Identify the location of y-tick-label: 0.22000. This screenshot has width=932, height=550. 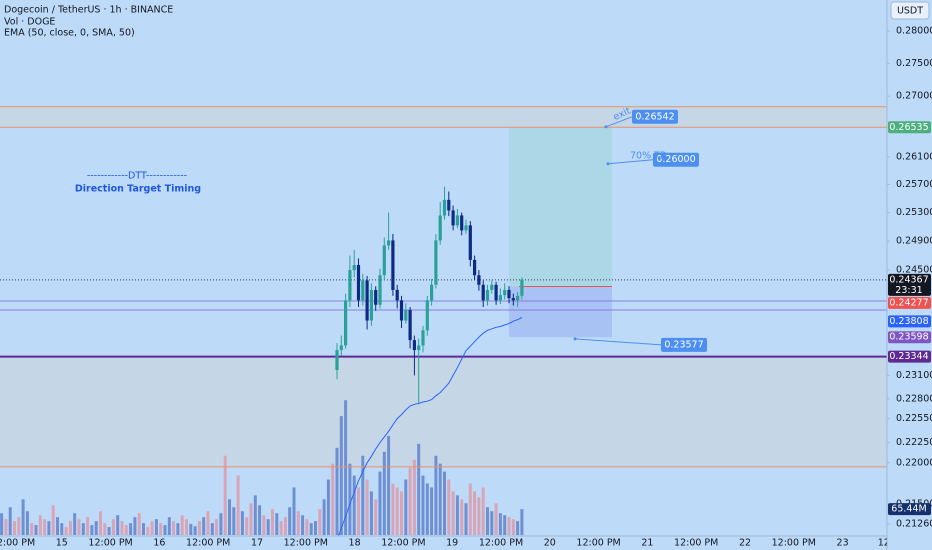
(914, 462).